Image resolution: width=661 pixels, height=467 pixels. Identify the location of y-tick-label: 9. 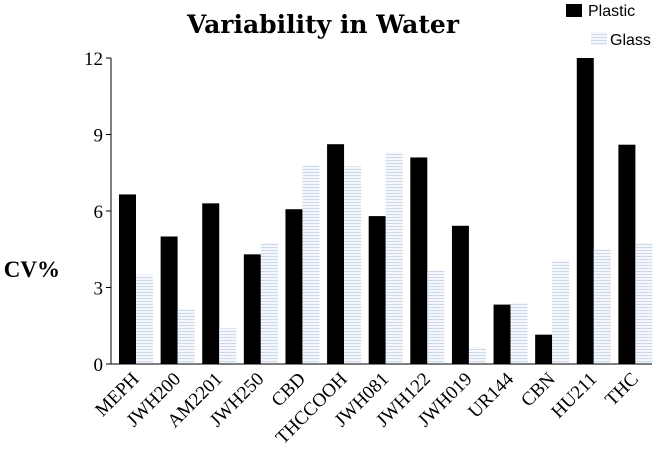
(99, 136).